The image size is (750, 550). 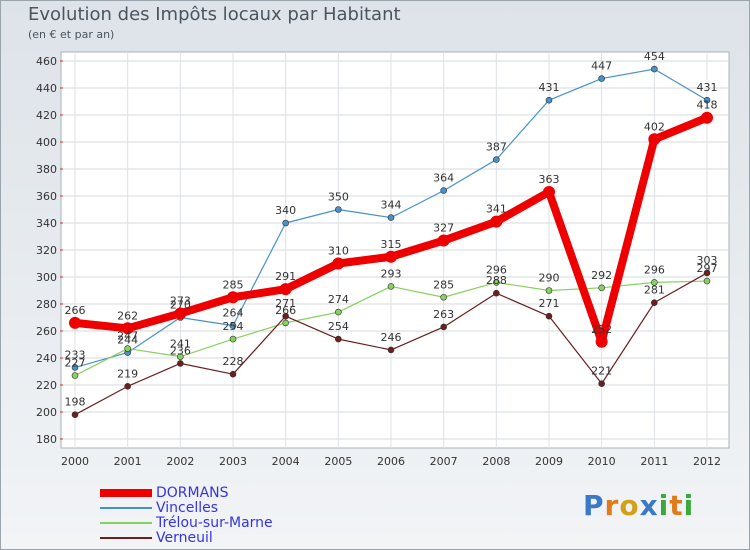 I want to click on logo-letter: o, so click(x=629, y=505).